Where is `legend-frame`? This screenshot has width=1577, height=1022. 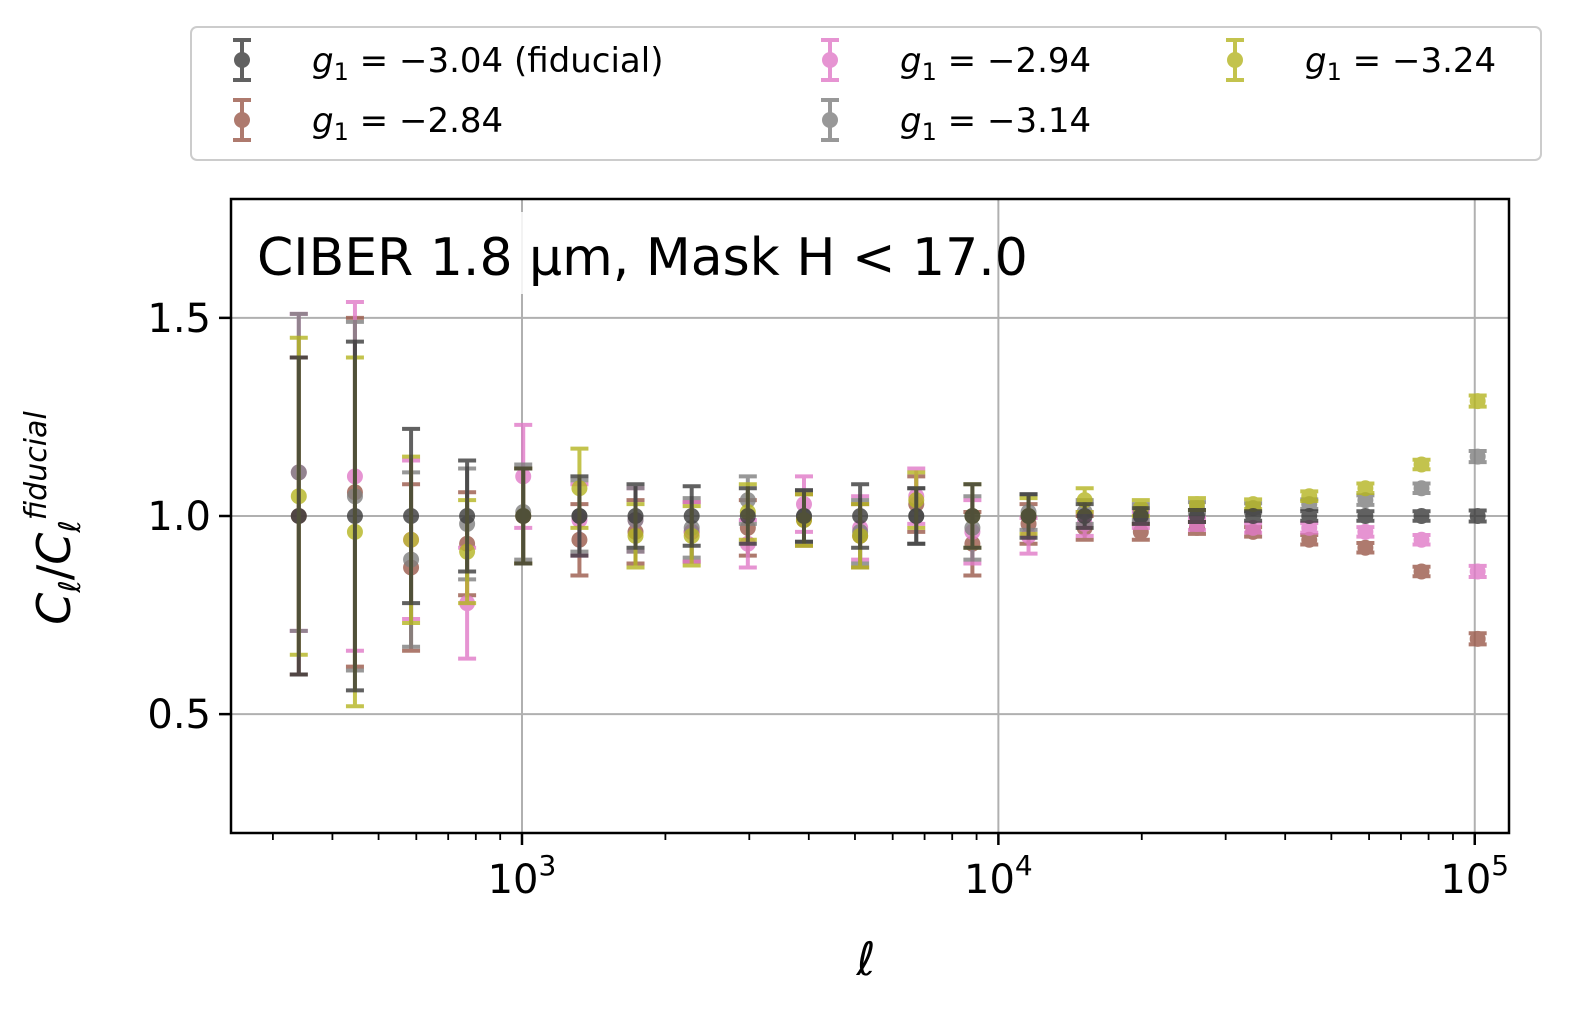
legend-frame is located at coordinates (866, 93).